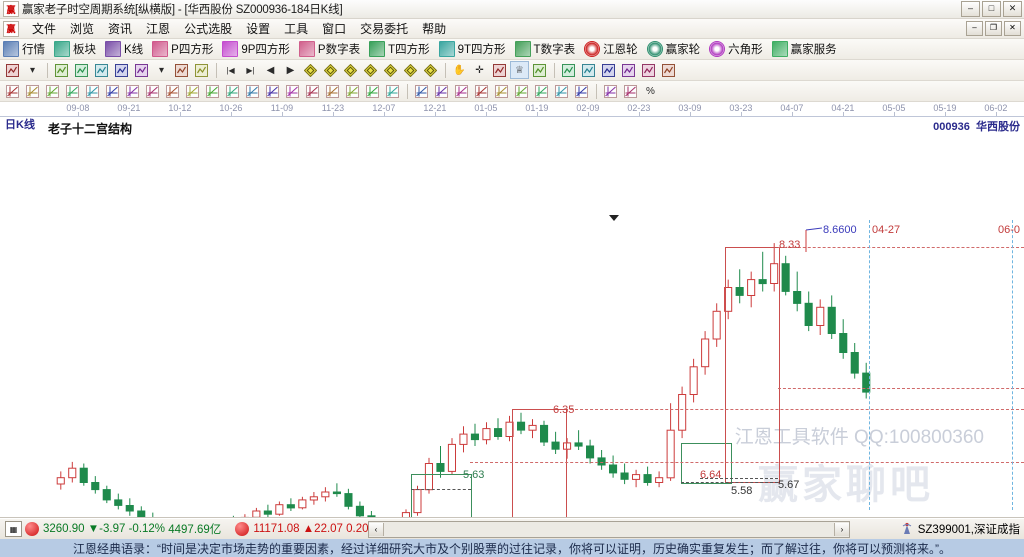 The image size is (1024, 557). I want to click on hand-pan-icon: ✋, so click(459, 70).